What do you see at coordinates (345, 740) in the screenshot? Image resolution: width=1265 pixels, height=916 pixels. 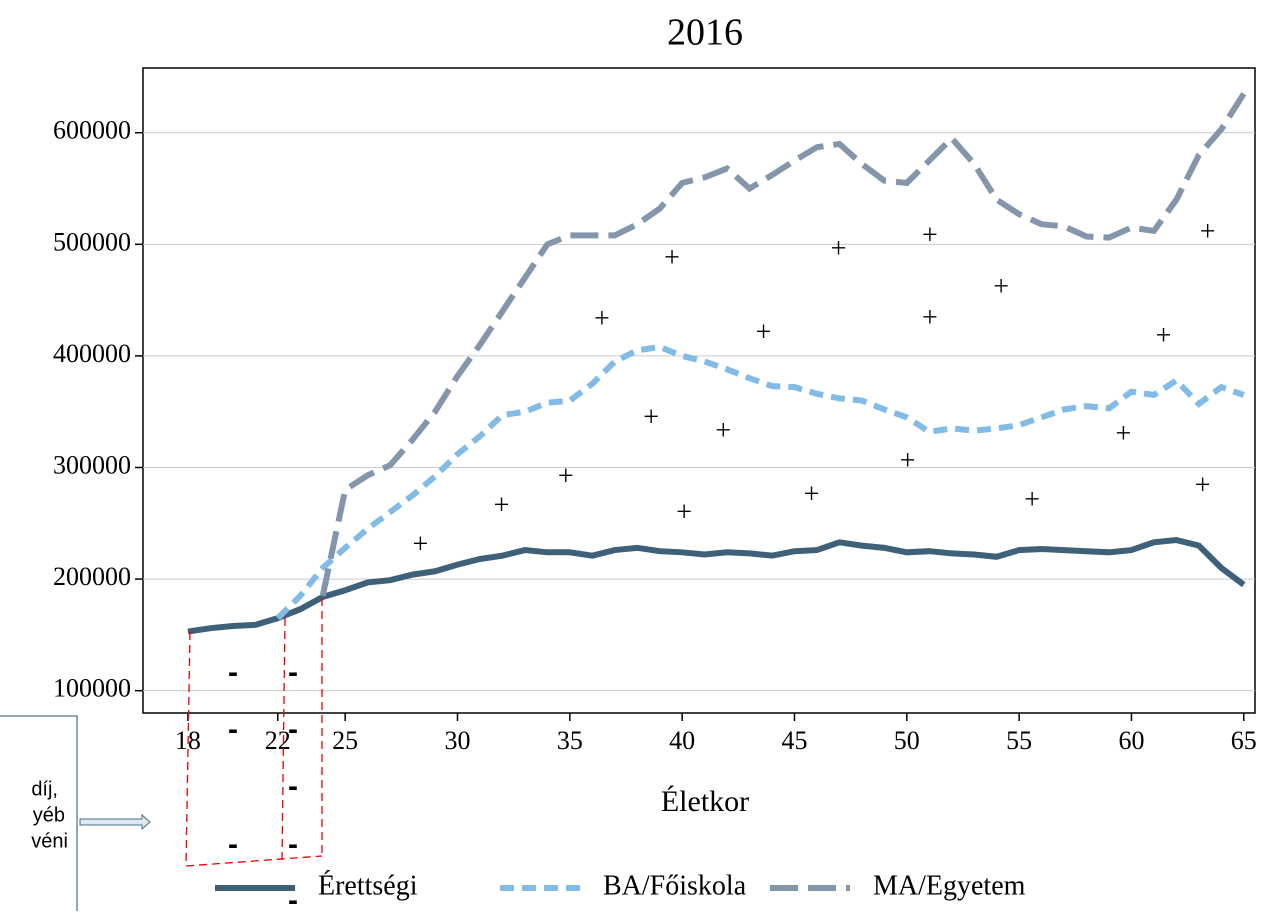 I see `x-tick-label: 25` at bounding box center [345, 740].